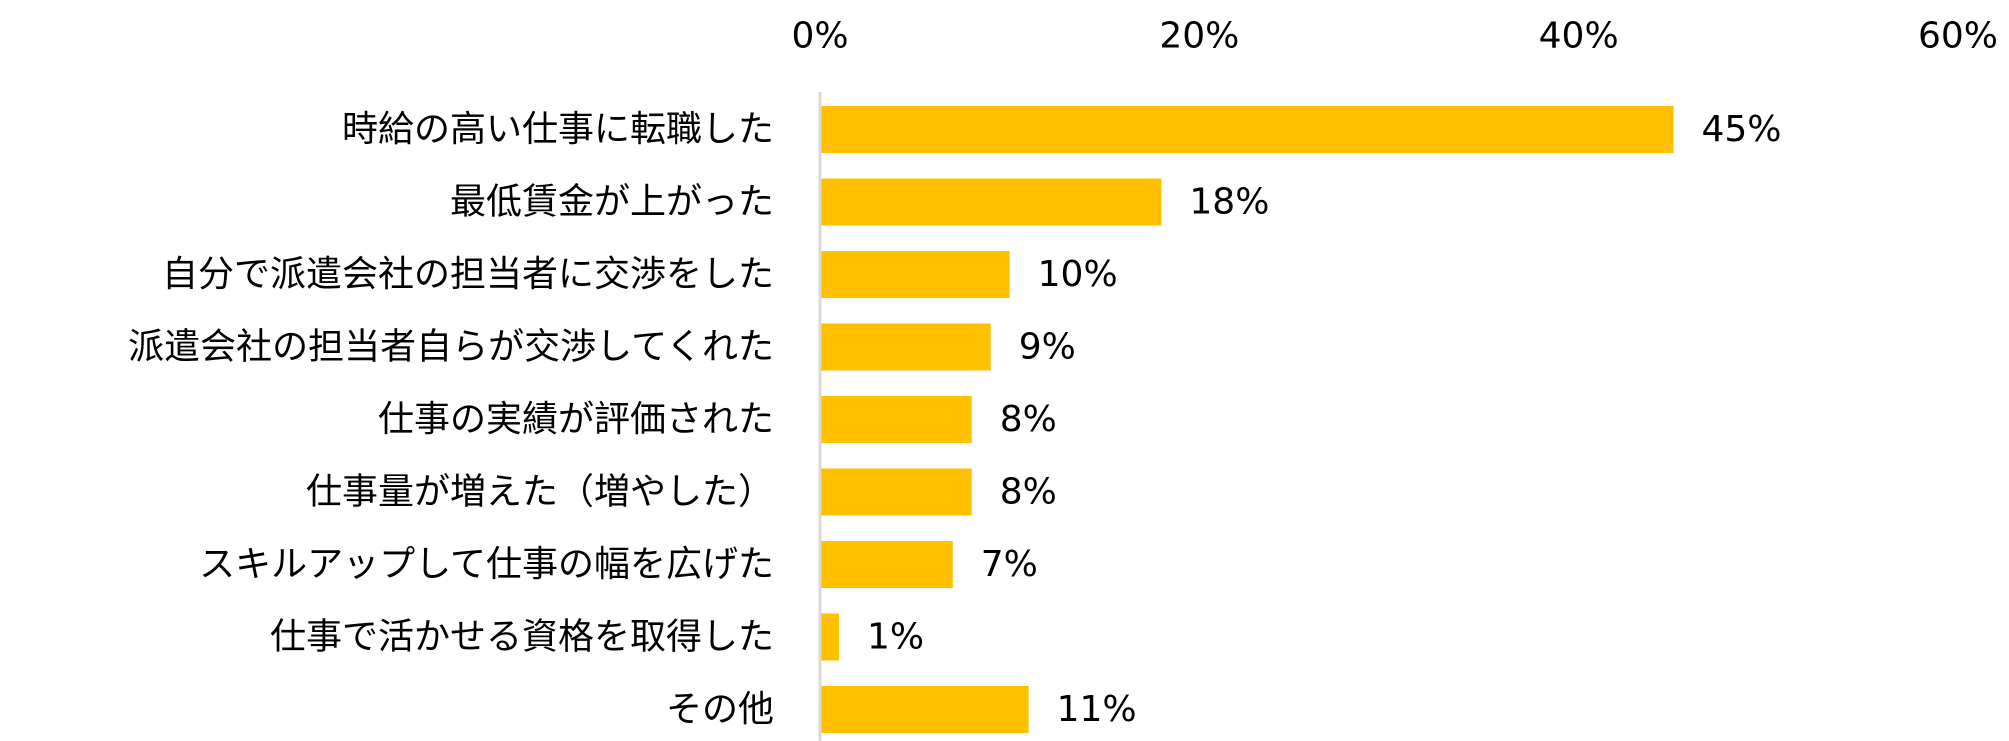 This screenshot has height=741, width=2009. What do you see at coordinates (522, 637) in the screenshot?
I see `category-label: 仕事で活かせる資格を取得した` at bounding box center [522, 637].